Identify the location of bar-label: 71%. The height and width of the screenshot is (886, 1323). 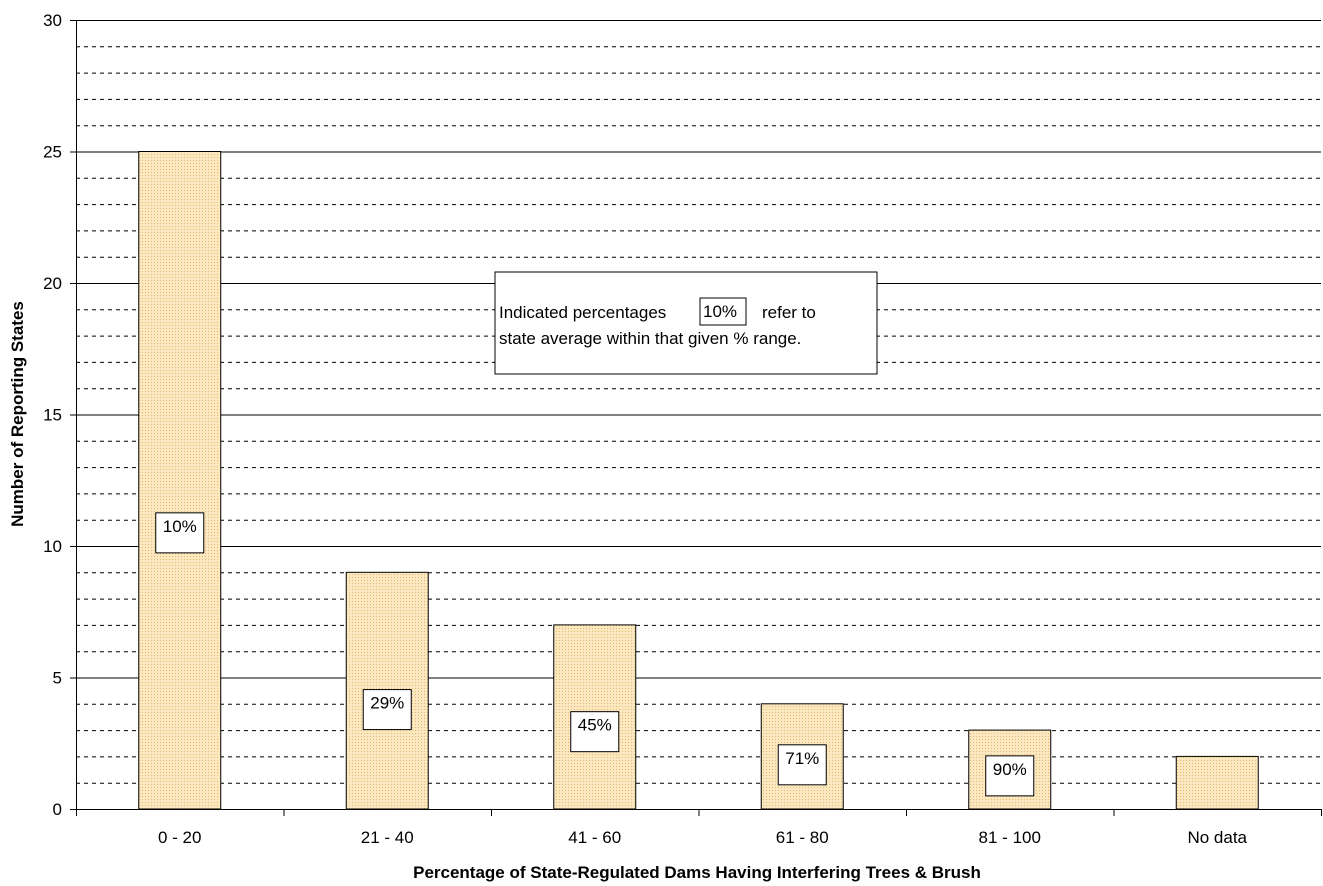
(802, 758).